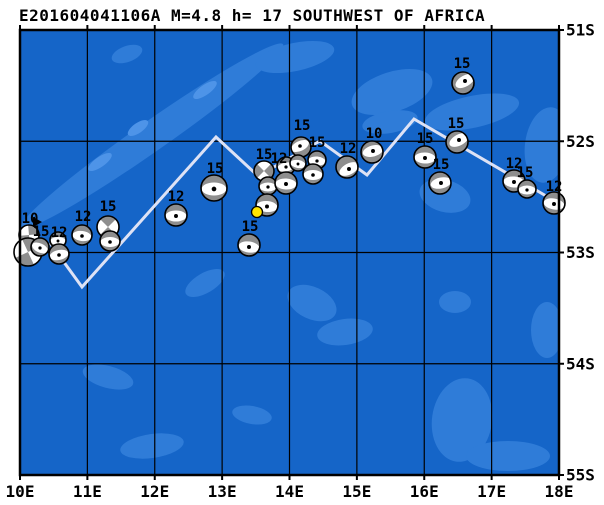  What do you see at coordinates (580, 475) in the screenshot?
I see `lat-axis-label: 55S` at bounding box center [580, 475].